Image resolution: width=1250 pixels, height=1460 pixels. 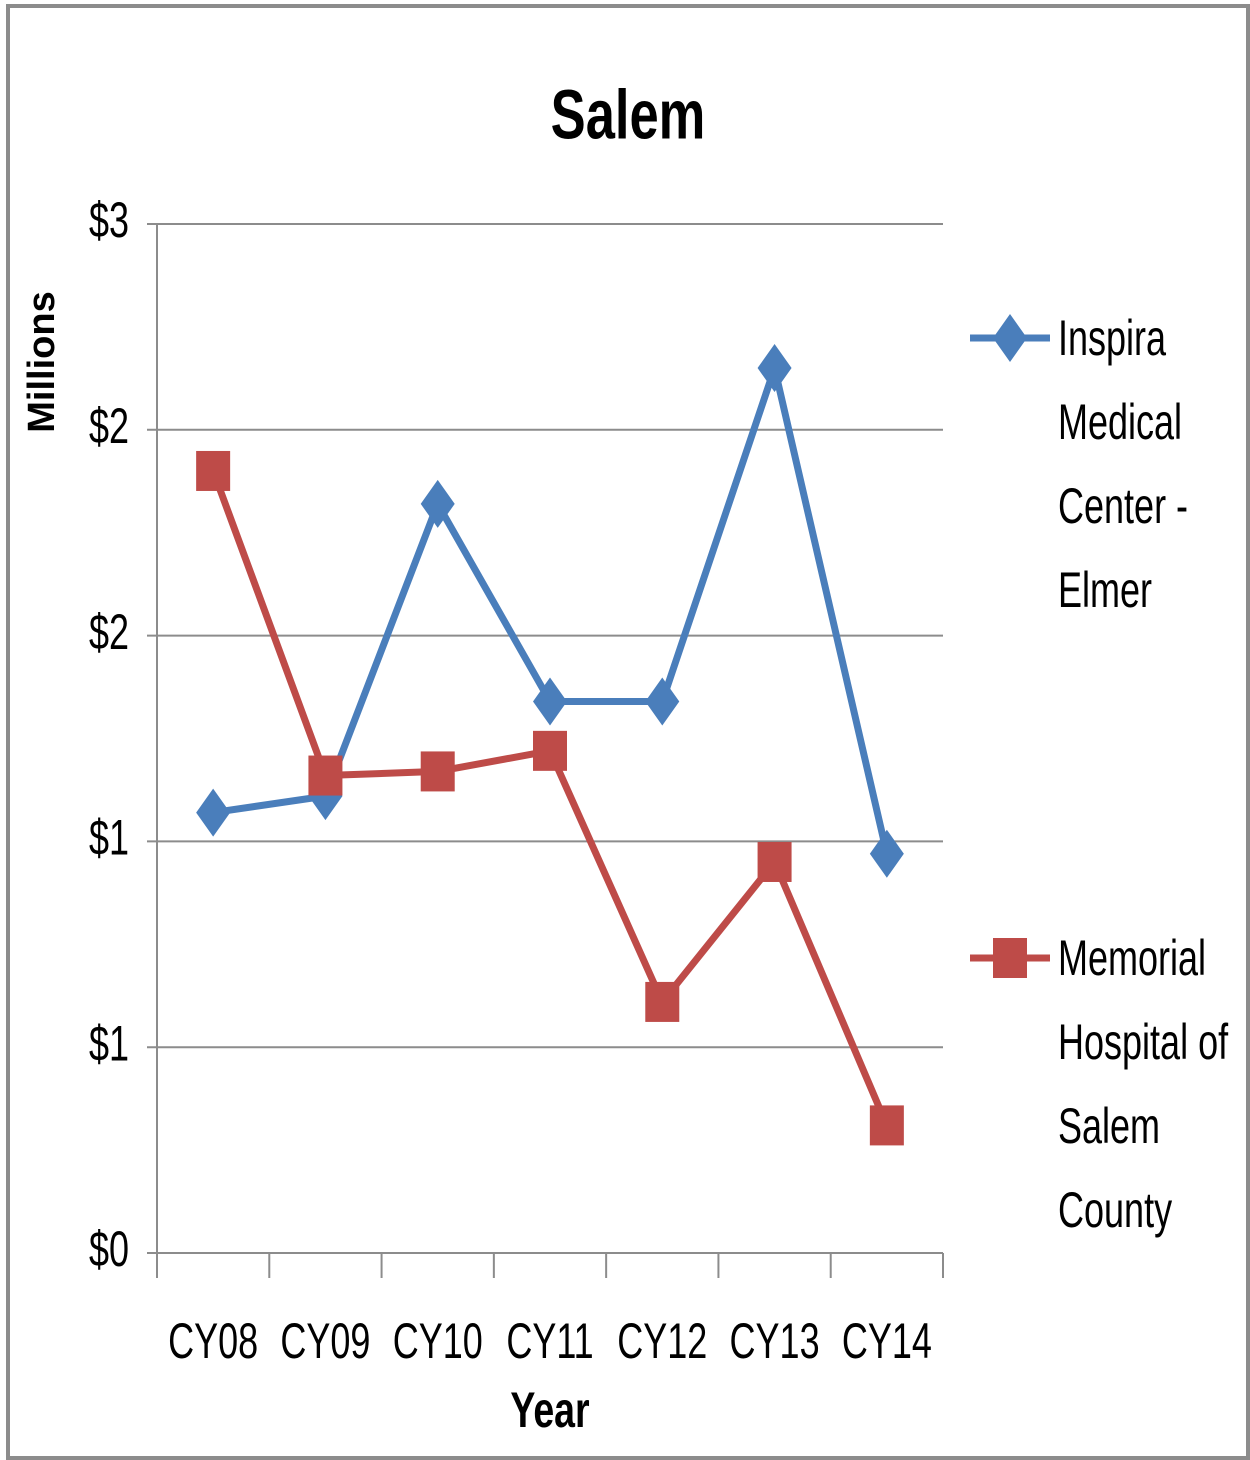 What do you see at coordinates (109, 221) in the screenshot?
I see `y-tick-label: $3` at bounding box center [109, 221].